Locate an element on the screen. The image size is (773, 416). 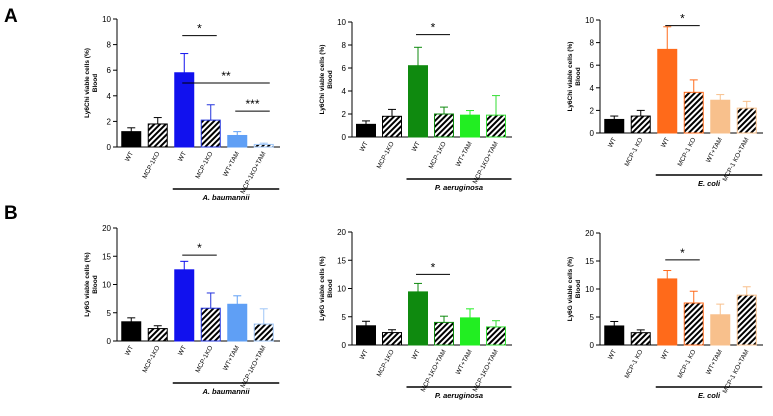
significance-marker: *** is located at coordinates (252, 104).